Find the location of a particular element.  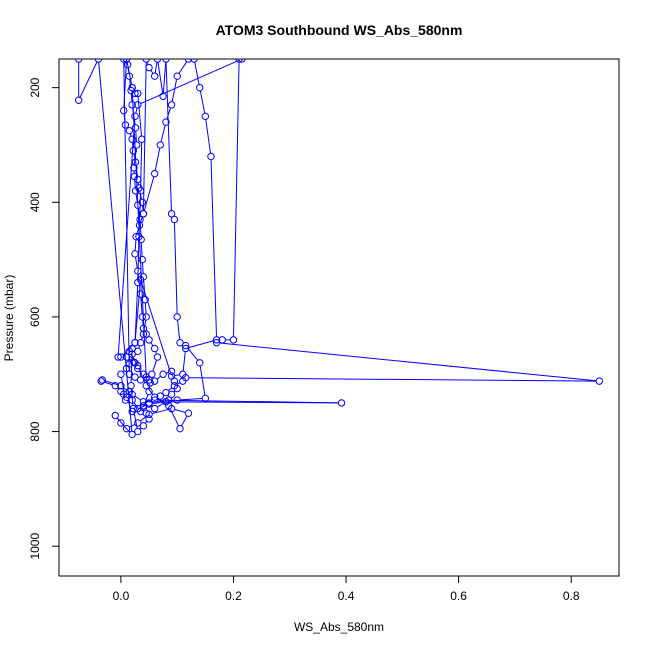

x-axis-label: WS_Abs_580nm is located at coordinates (339, 627).